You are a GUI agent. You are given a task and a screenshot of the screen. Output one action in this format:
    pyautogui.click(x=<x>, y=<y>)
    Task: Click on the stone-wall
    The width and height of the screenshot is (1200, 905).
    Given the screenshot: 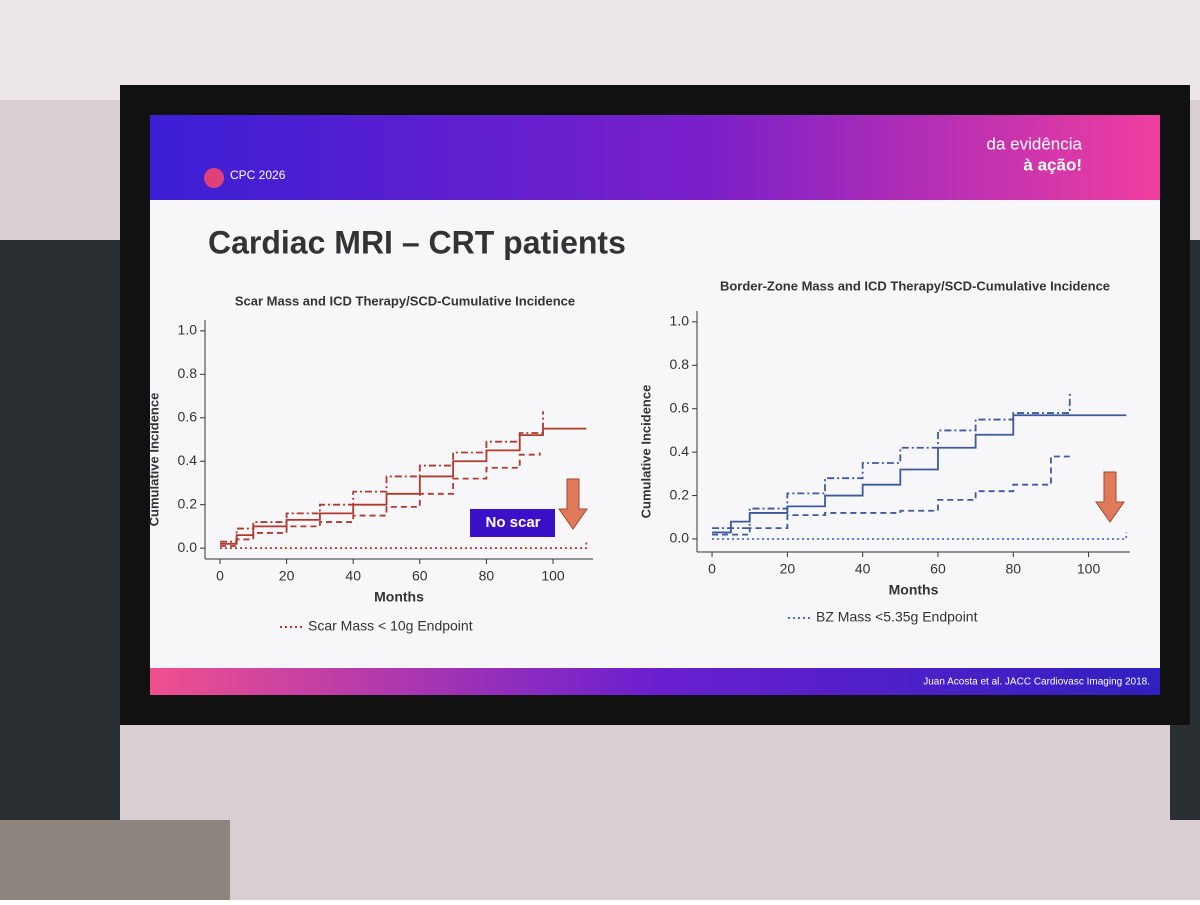 What is the action you would take?
    pyautogui.click(x=115, y=860)
    